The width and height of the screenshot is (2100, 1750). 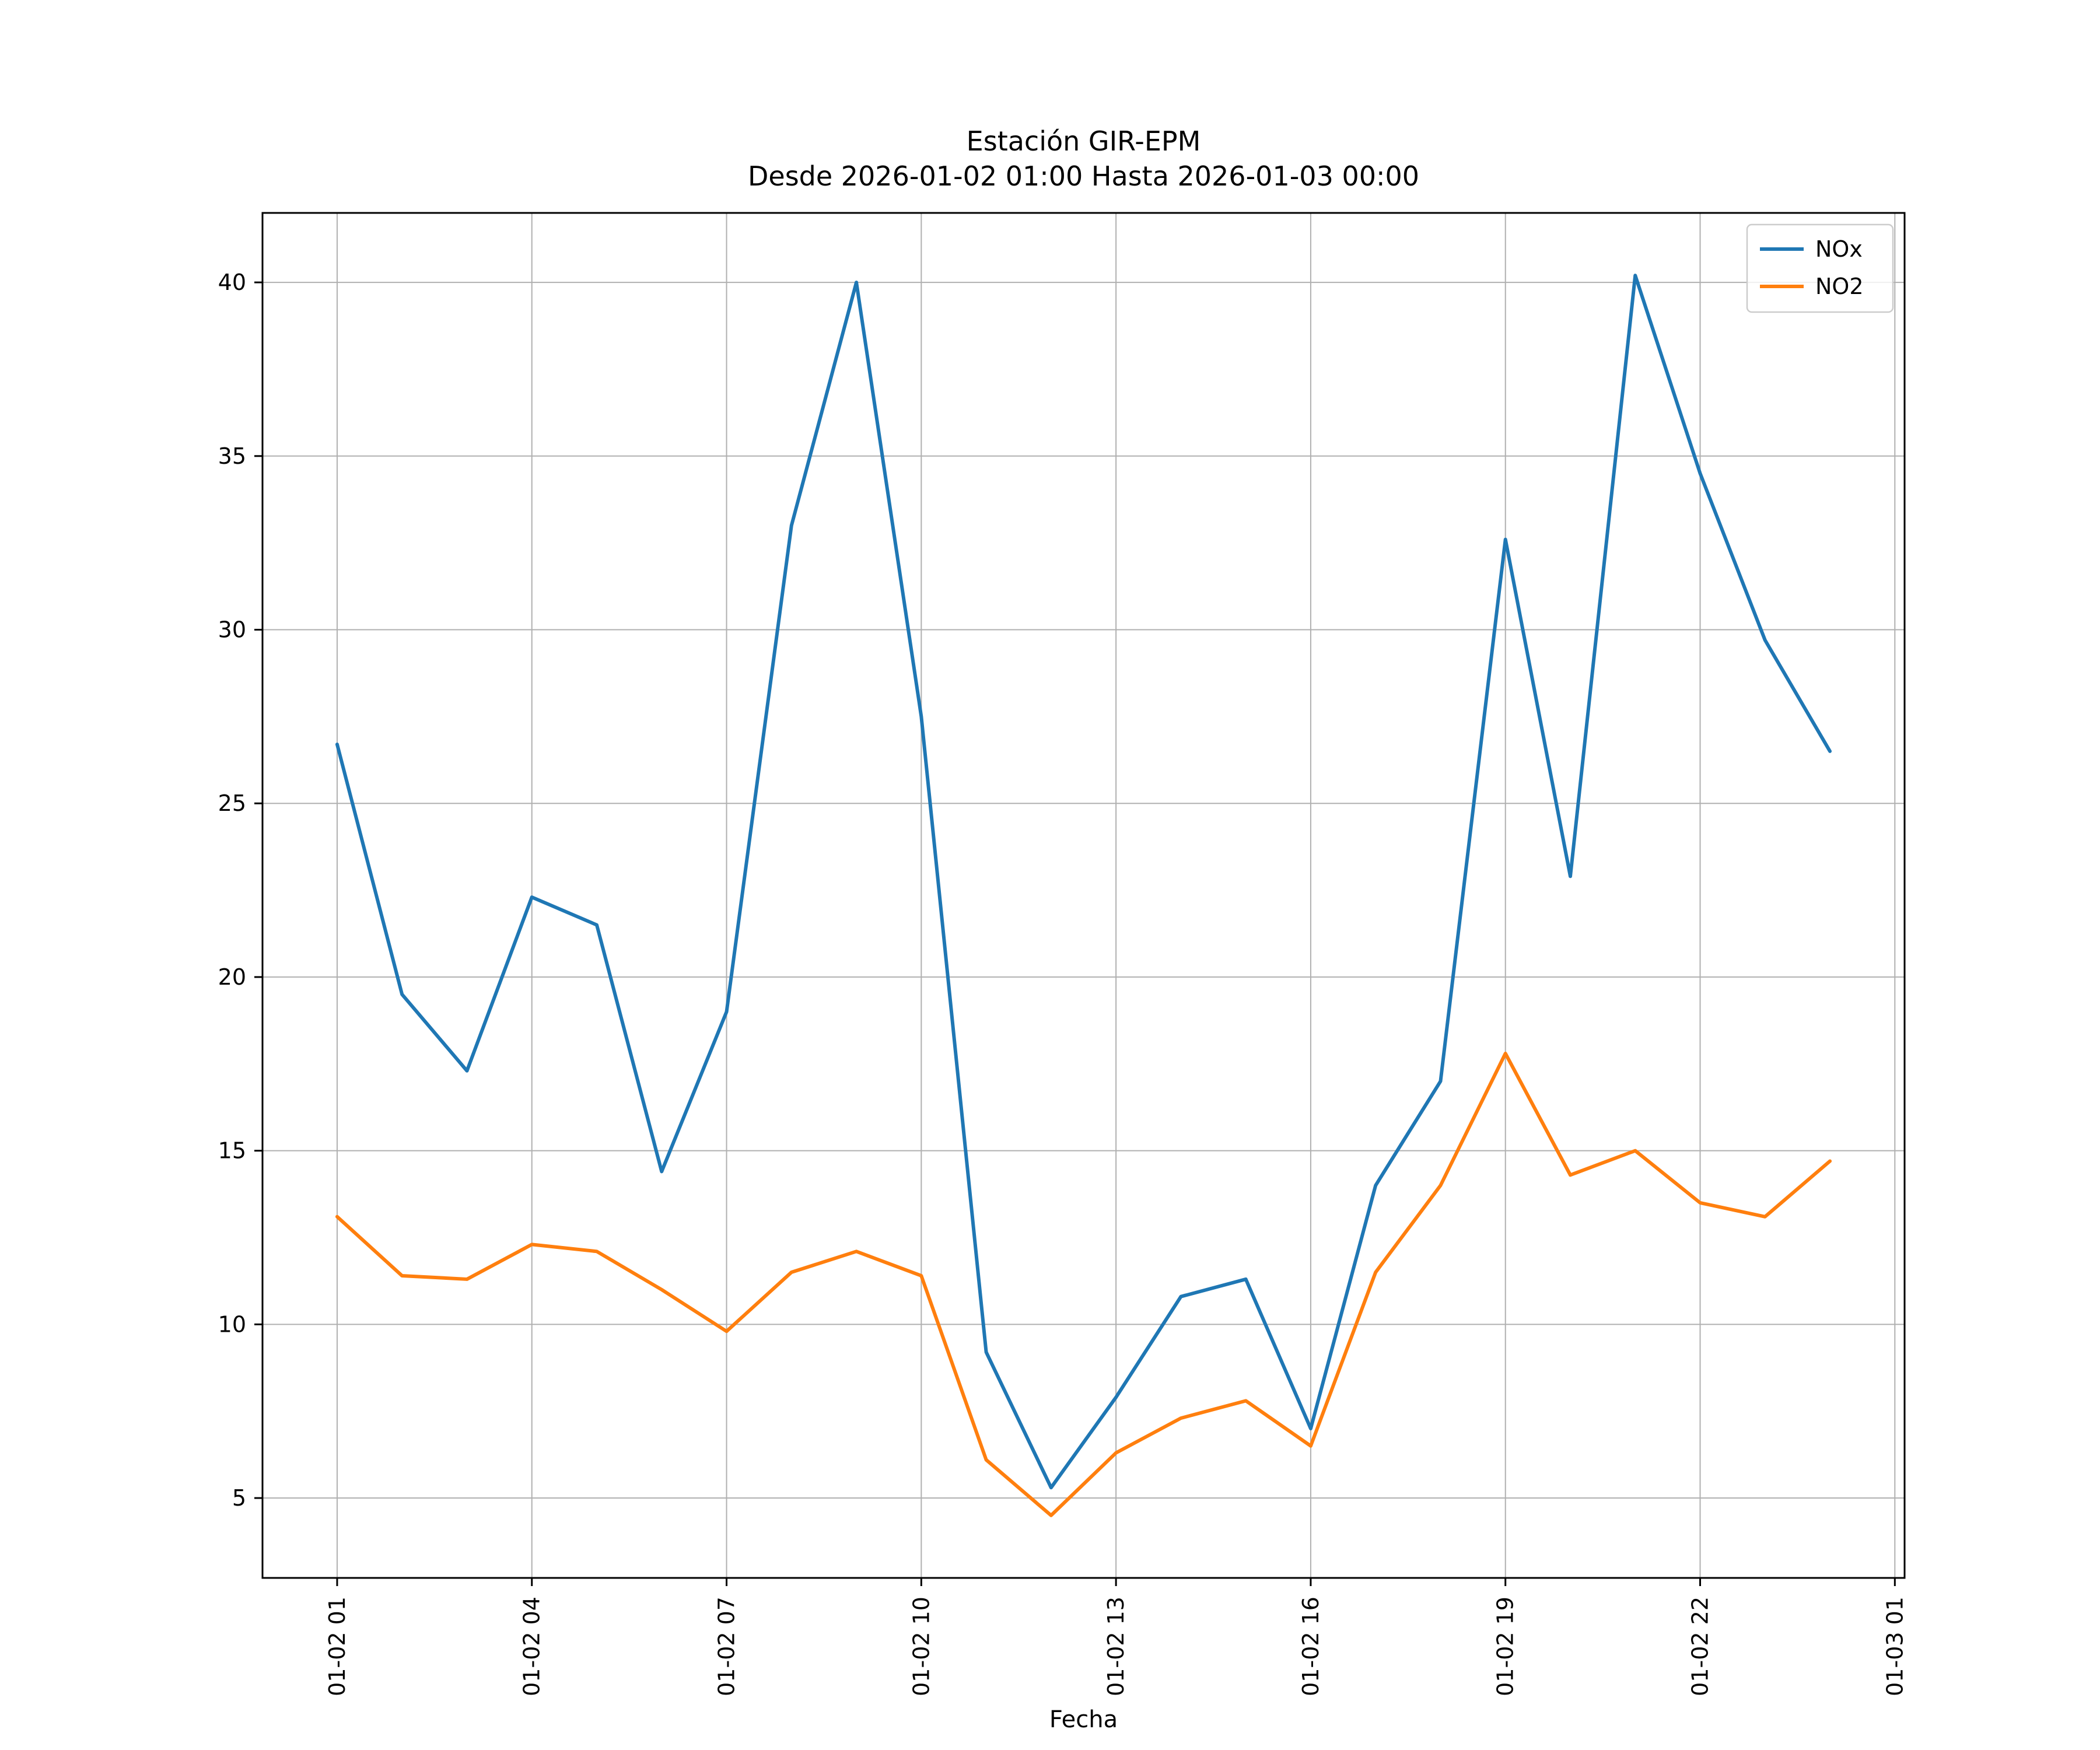 What do you see at coordinates (232, 456) in the screenshot?
I see `y-tick-label: 35` at bounding box center [232, 456].